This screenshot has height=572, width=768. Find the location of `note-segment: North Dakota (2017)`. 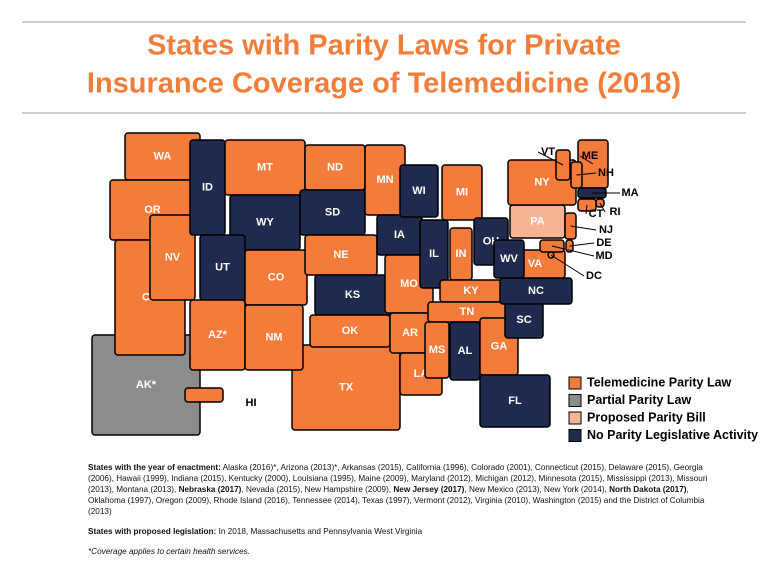

note-segment: North Dakota (2017) is located at coordinates (648, 489).